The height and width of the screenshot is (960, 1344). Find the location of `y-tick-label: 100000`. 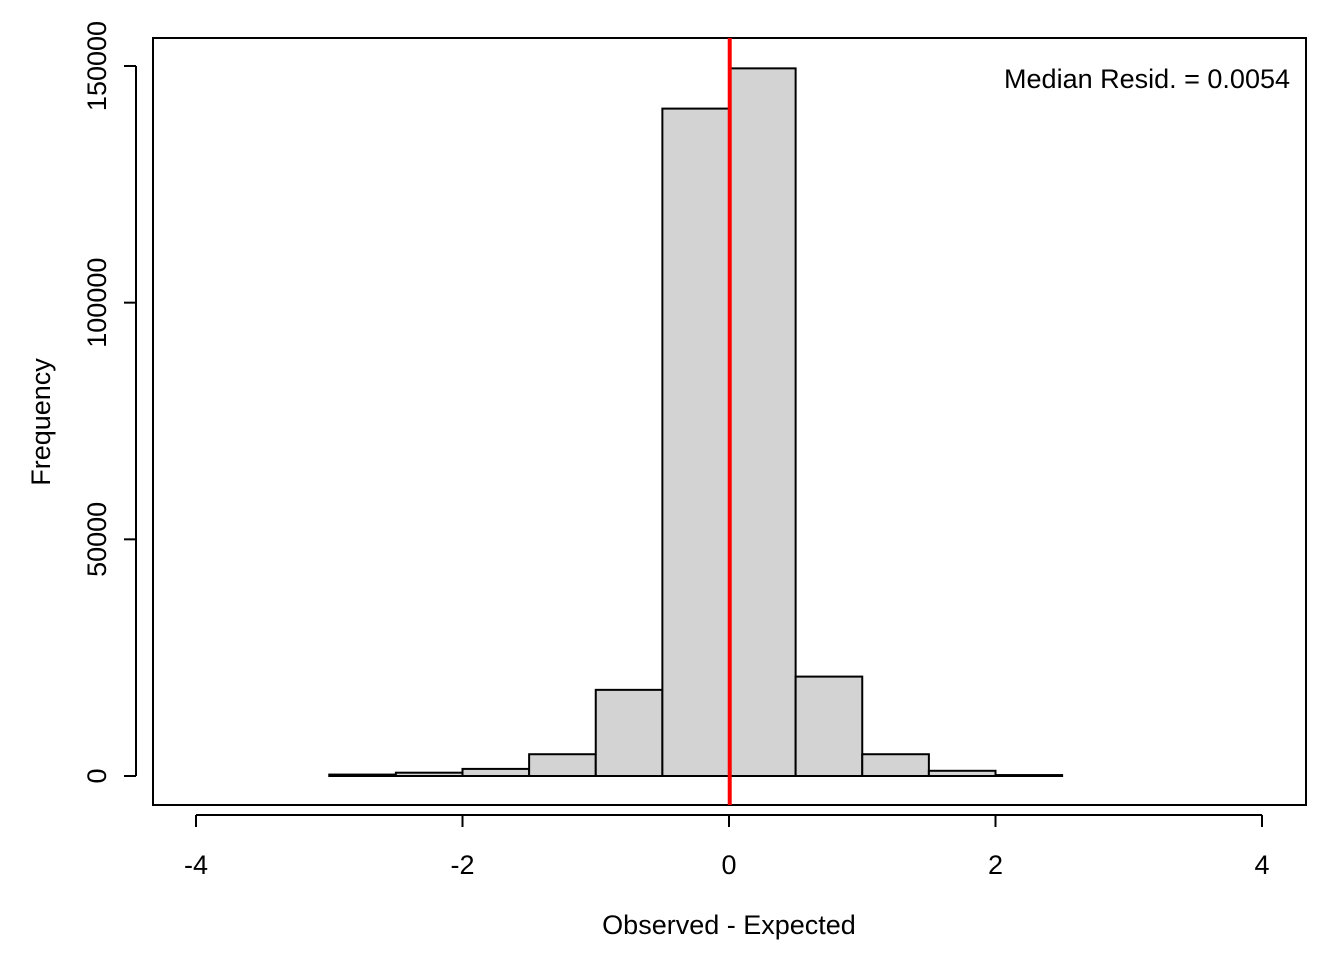

y-tick-label: 100000 is located at coordinates (97, 303).